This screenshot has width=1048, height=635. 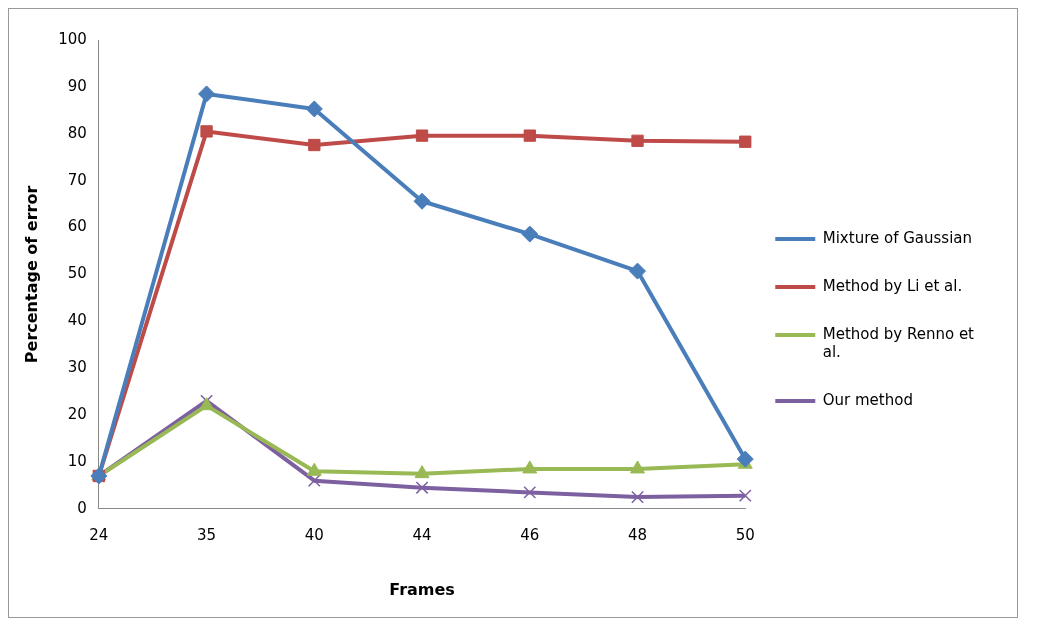 I want to click on y-tick-label: 60, so click(x=77, y=226).